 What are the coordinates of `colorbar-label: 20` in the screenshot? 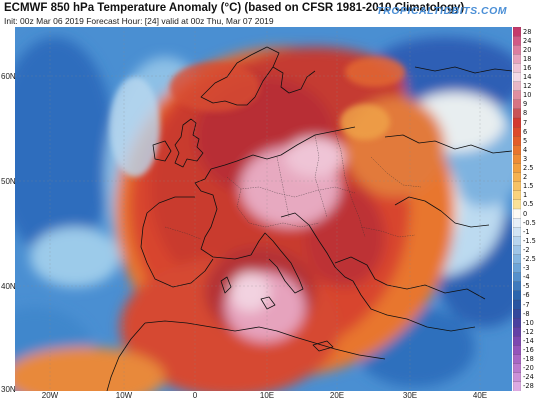 It's located at (527, 49).